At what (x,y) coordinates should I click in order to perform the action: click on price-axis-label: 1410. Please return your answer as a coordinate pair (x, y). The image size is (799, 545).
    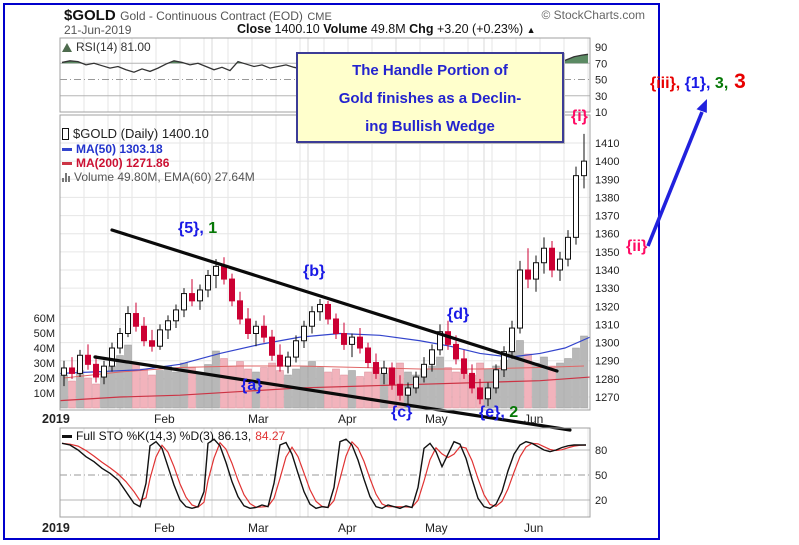
    Looking at the image, I should click on (607, 144).